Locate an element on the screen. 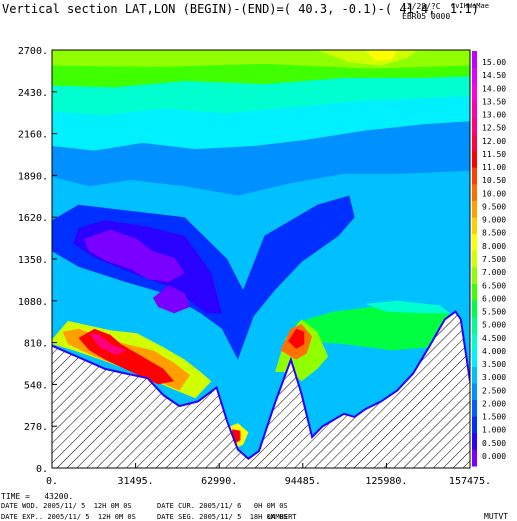 The image size is (517, 521). code-label: CvIHWeMae is located at coordinates (470, 6).